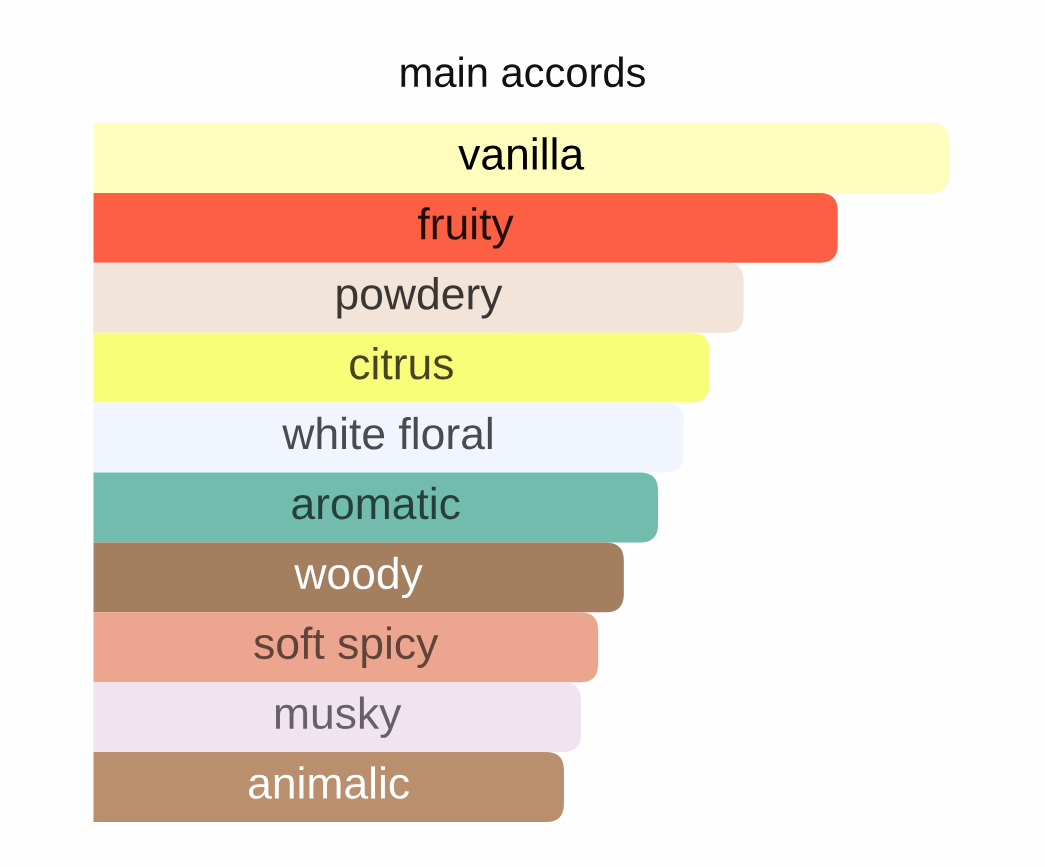  I want to click on y-tick-label: citrus, so click(401, 363).